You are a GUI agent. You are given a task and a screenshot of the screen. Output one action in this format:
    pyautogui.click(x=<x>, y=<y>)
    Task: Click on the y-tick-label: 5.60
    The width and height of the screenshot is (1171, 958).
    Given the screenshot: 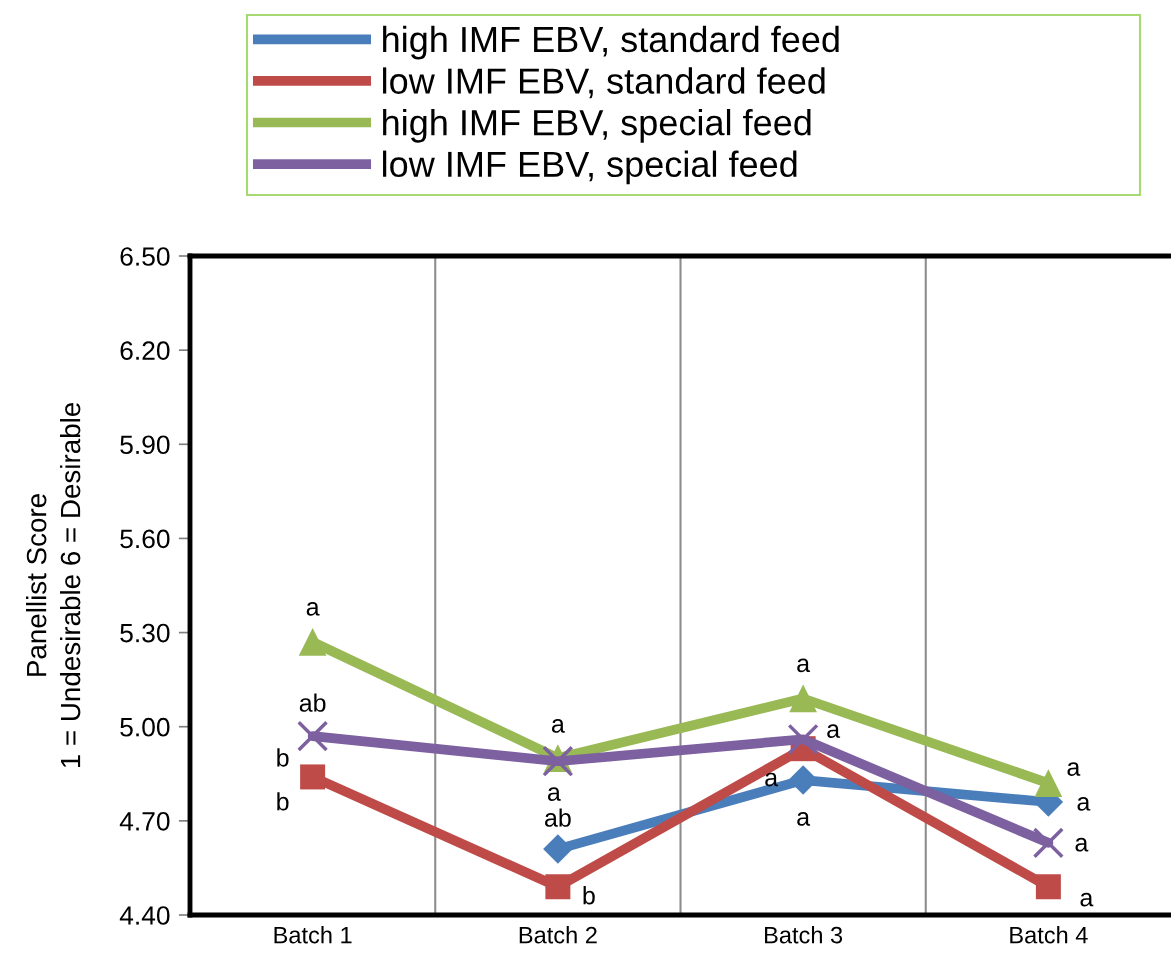 What is the action you would take?
    pyautogui.click(x=145, y=539)
    